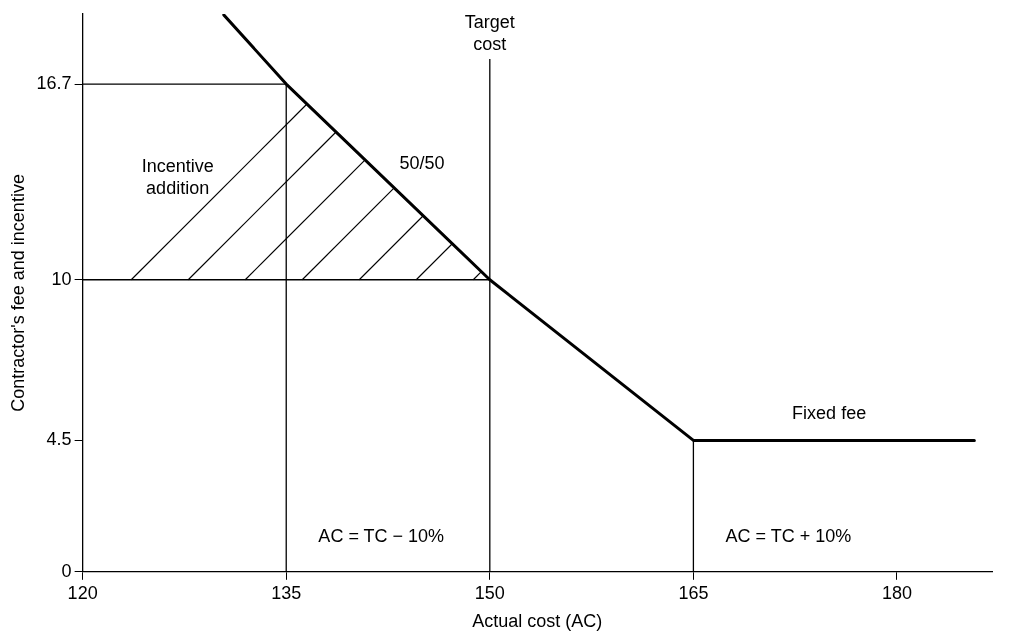 Image resolution: width=1022 pixels, height=641 pixels. What do you see at coordinates (17, 293) in the screenshot?
I see `y-axis-title: Contractor's fee and incentive` at bounding box center [17, 293].